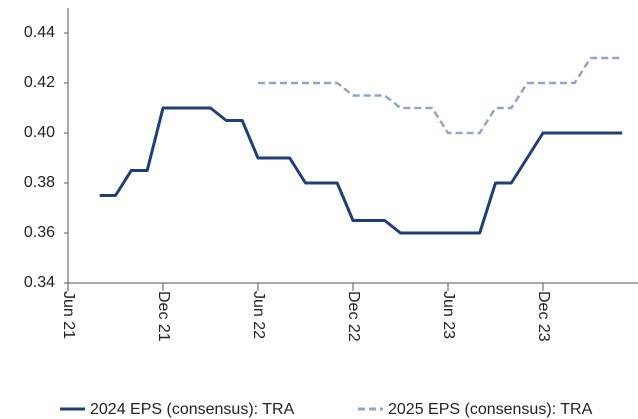  Describe the element at coordinates (448, 315) in the screenshot. I see `x-tick-label: Jun 23` at that location.